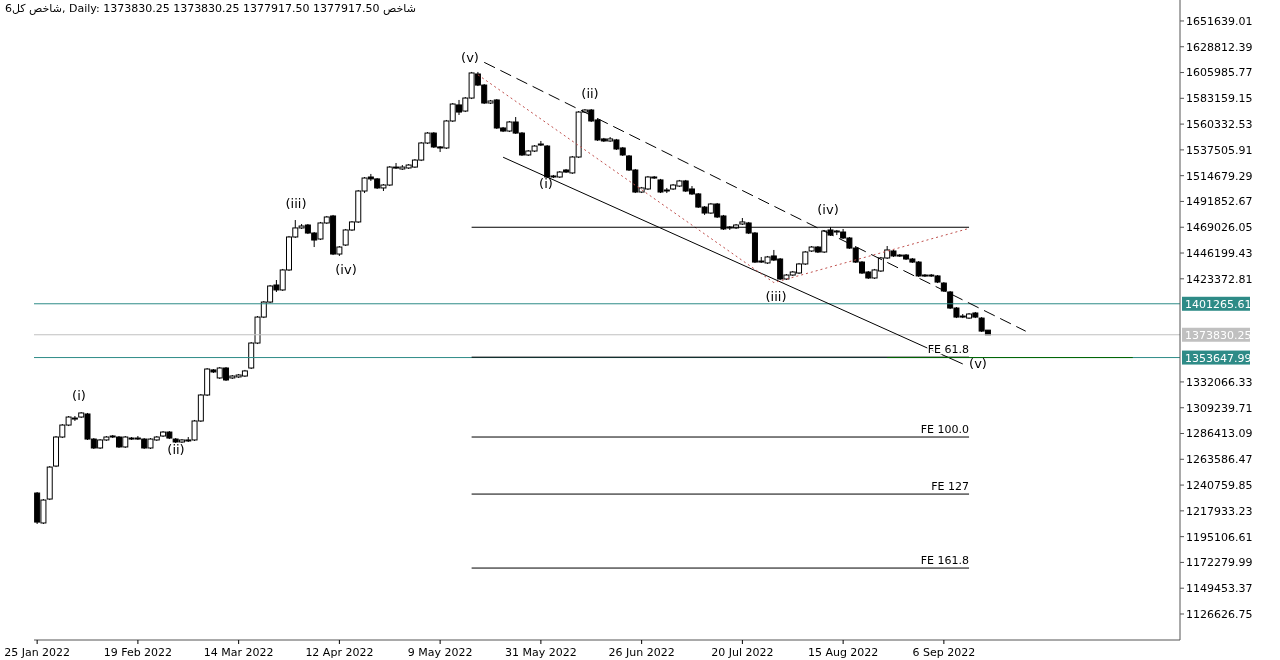  What do you see at coordinates (541, 652) in the screenshot?
I see `x-tick-label: 31 May 2022` at bounding box center [541, 652].